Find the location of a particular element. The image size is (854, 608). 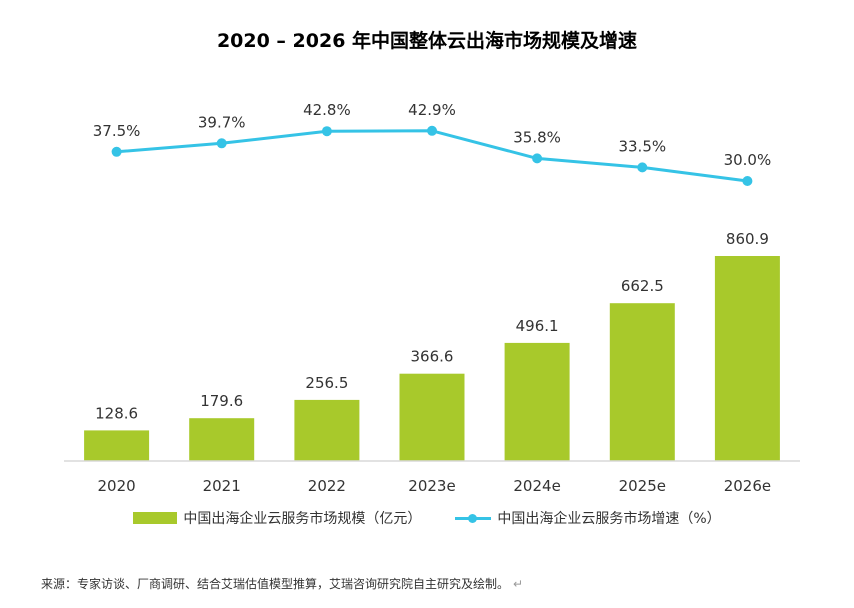

source-note-text: 来源：专家访谈、厂商调研、结合艾瑞估值模型推算，艾瑞咨询研究院自主研究及绘制。 is located at coordinates (275, 584).